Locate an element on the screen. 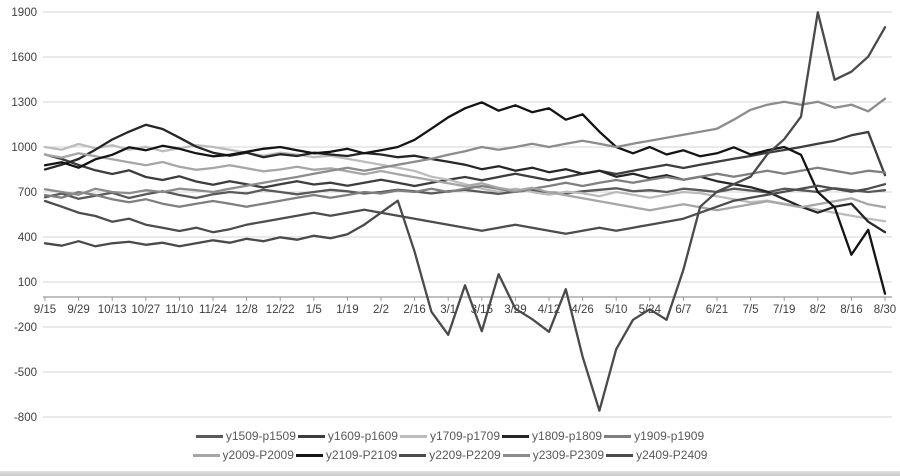 Image resolution: width=900 pixels, height=476 pixels. legend-label: y2009-P2009 is located at coordinates (258, 455).